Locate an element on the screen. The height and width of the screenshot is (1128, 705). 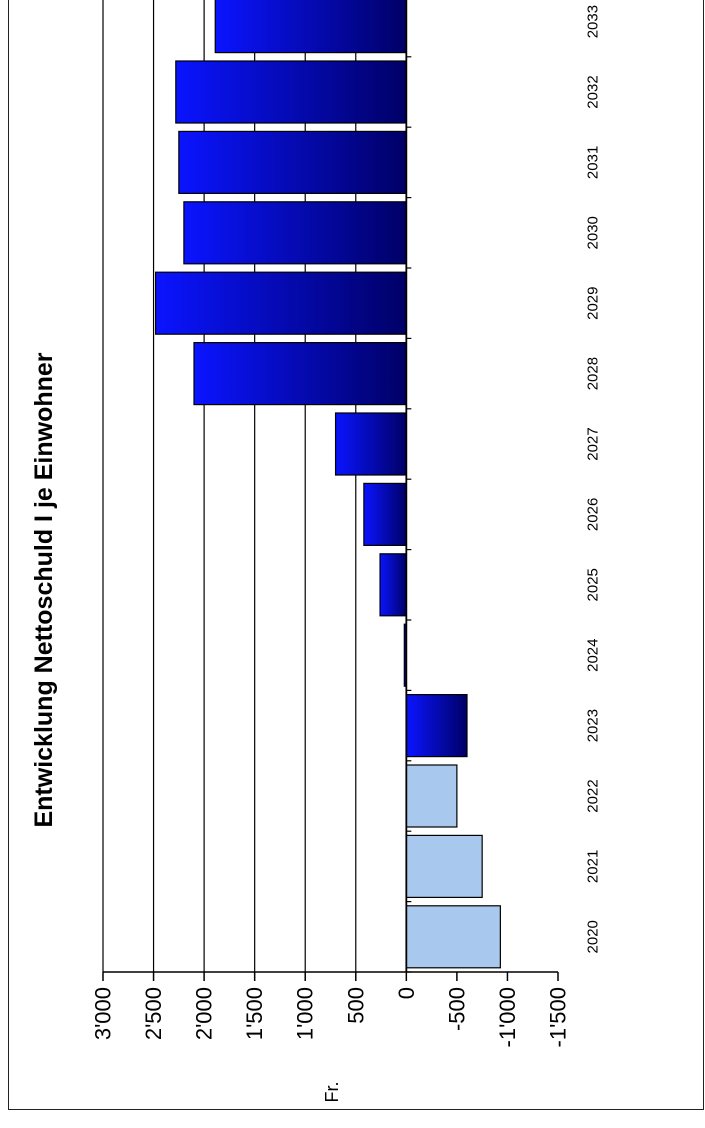
bar-2025 is located at coordinates (393, 585).